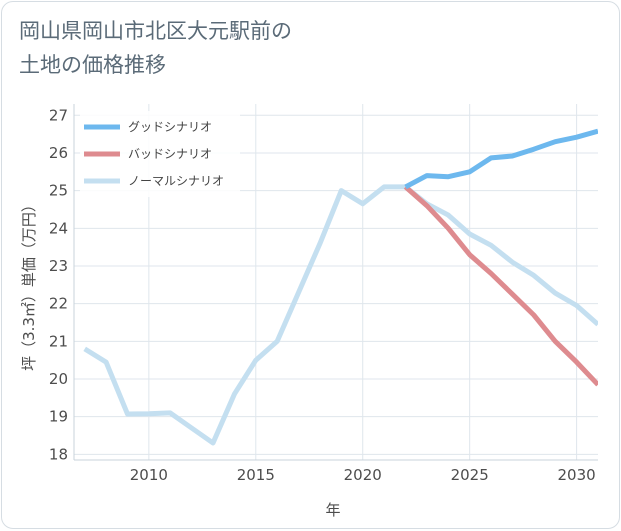  Describe the element at coordinates (577, 475) in the screenshot. I see `x-tick-label: 2030` at that location.